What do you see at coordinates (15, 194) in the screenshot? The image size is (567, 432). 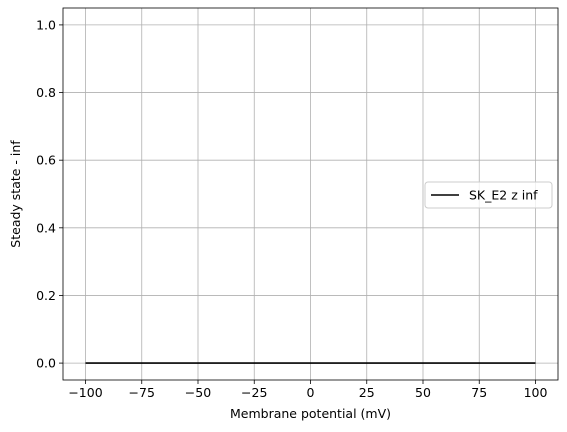 I see `y-axis-label: Steady state - inf` at bounding box center [15, 194].